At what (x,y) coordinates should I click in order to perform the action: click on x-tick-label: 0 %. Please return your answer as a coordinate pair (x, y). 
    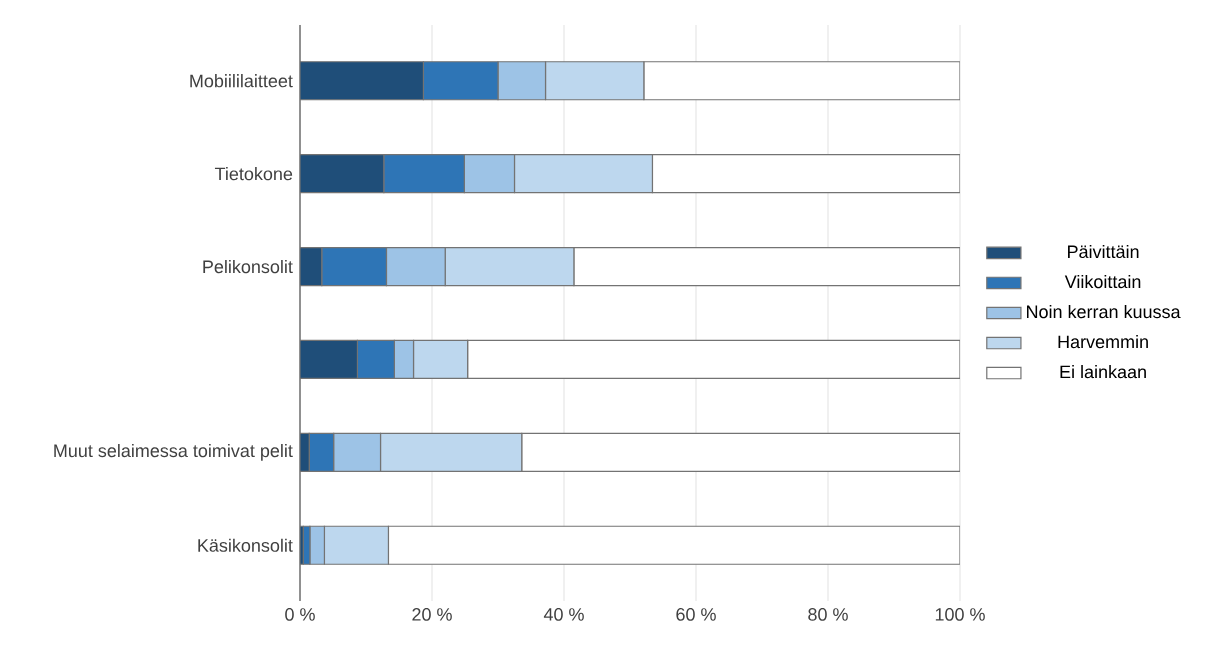
    Looking at the image, I should click on (300, 614).